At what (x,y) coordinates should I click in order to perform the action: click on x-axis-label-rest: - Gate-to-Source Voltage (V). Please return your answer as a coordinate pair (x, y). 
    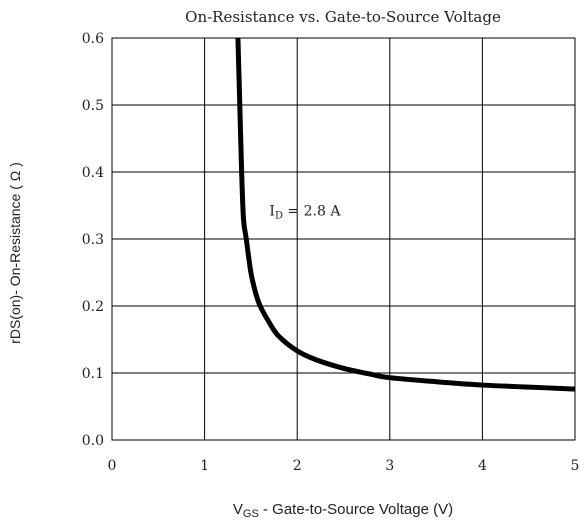
    Looking at the image, I should click on (356, 509).